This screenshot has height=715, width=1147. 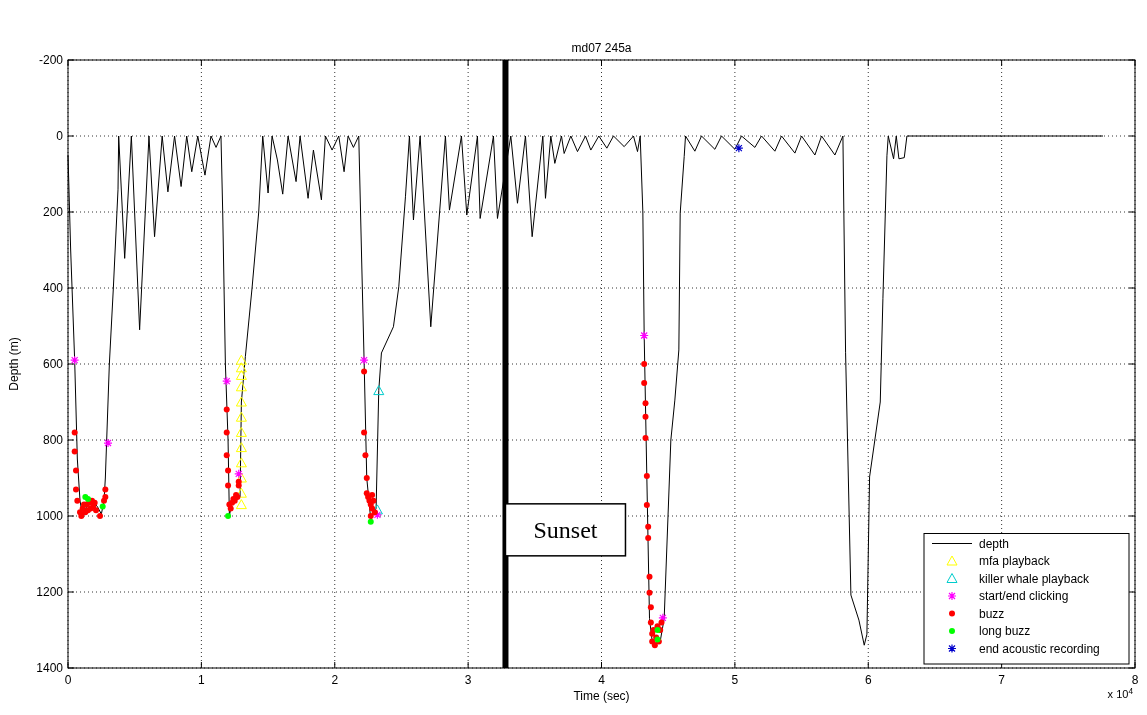 I want to click on x-tick-label: 2, so click(x=335, y=680).